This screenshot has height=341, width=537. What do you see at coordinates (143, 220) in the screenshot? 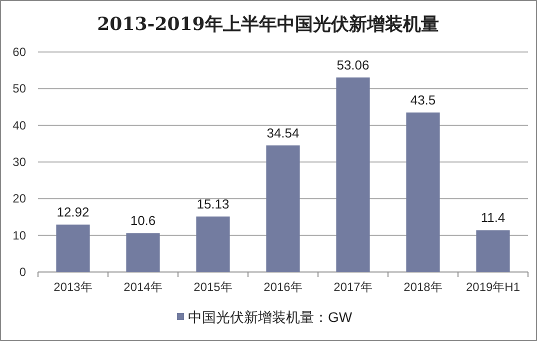
I see `data-label: 10.6` at bounding box center [143, 220].